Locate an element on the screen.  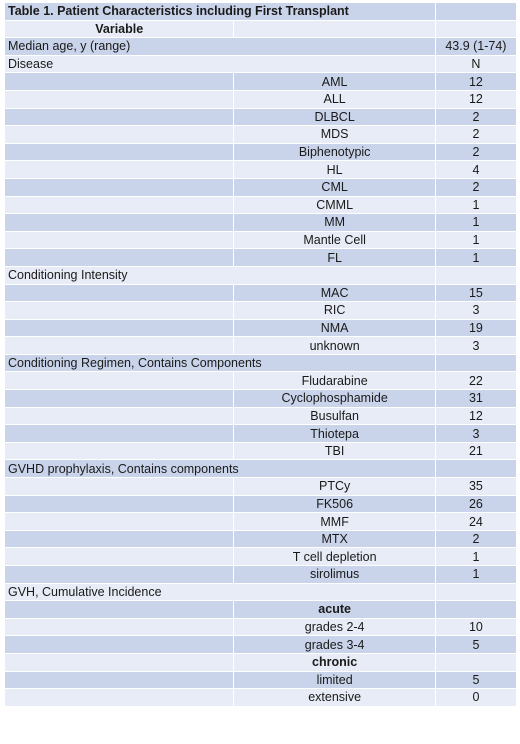
item-label: MMF is located at coordinates (334, 521).